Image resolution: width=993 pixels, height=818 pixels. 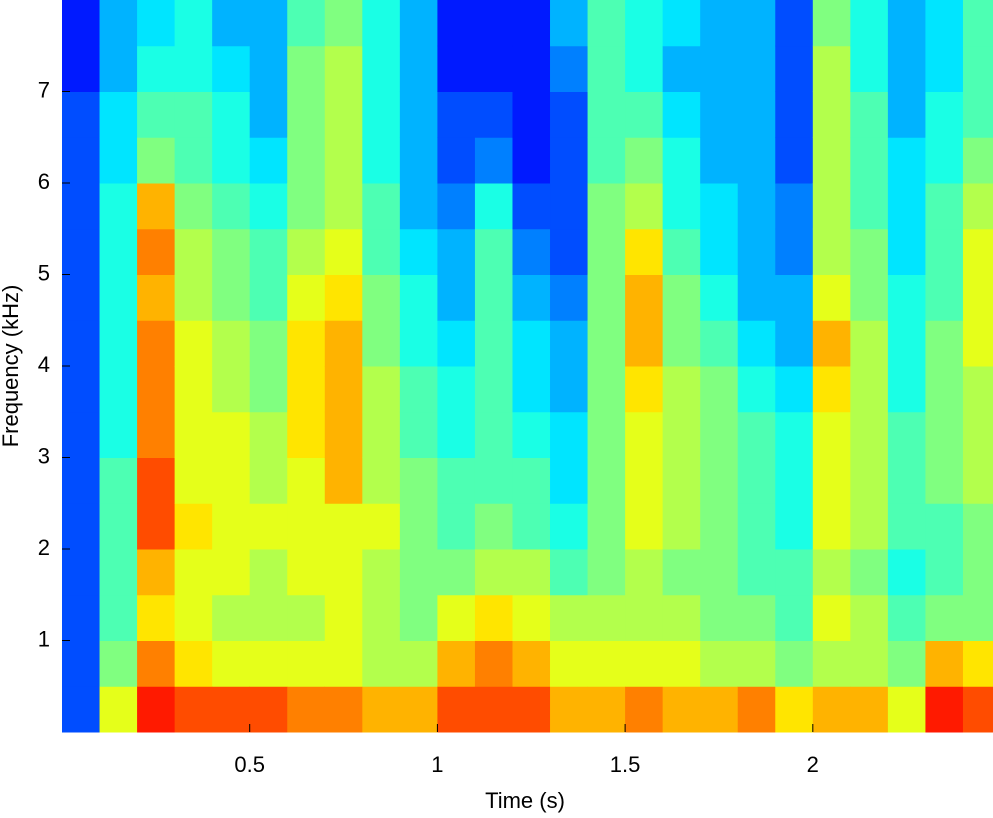 I want to click on y-tick-label: 3, so click(x=44, y=455).